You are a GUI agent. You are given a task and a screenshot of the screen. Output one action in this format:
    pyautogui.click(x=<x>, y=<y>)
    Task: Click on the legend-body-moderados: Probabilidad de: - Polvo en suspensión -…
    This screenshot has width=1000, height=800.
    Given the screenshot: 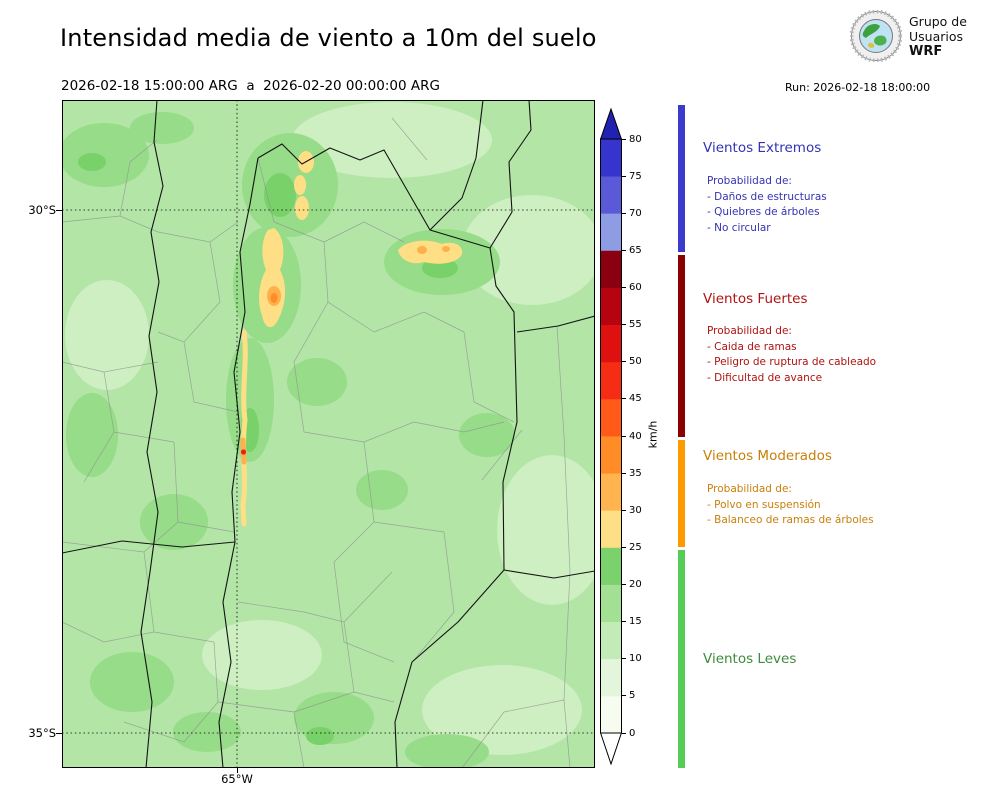 What is the action you would take?
    pyautogui.click(x=790, y=505)
    